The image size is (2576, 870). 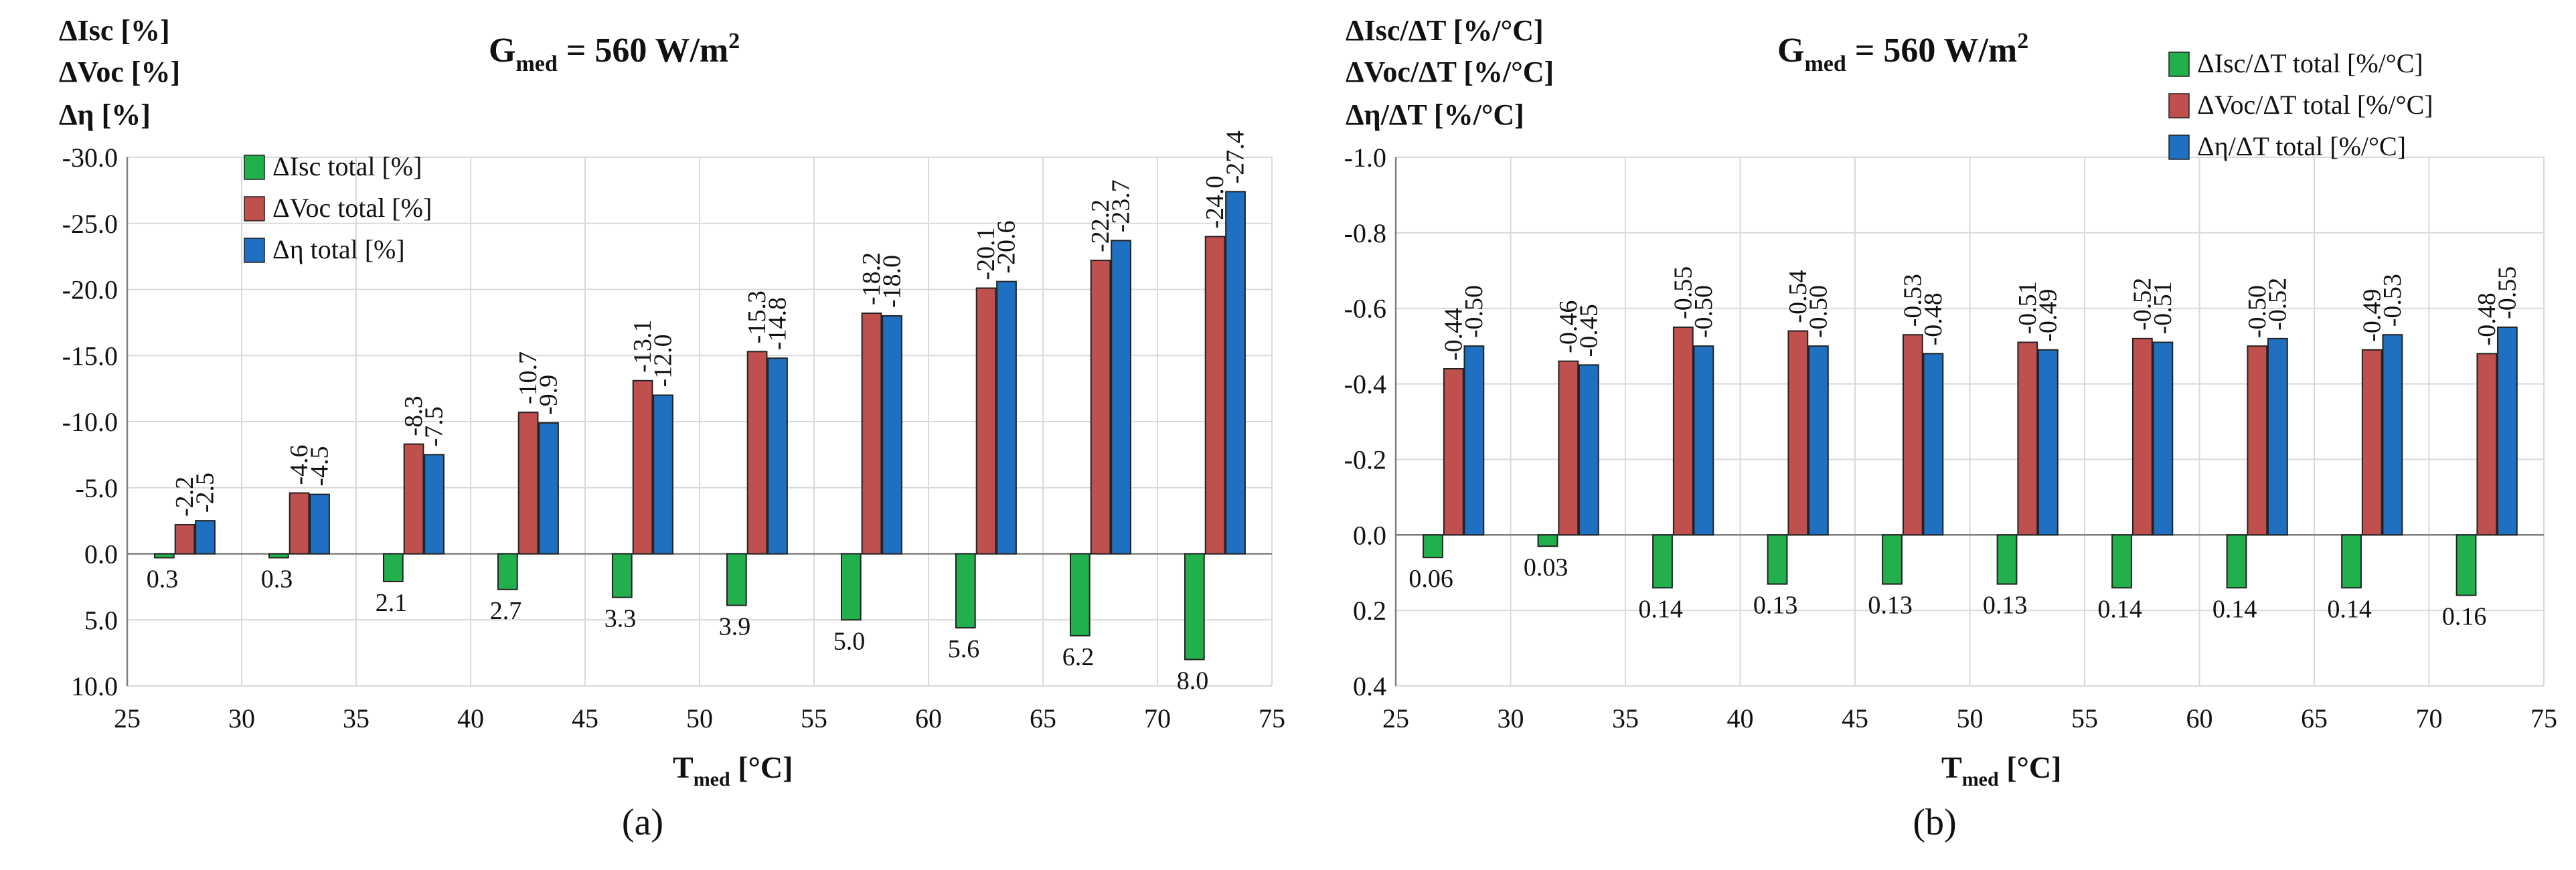 I want to click on y-tick-label: -5.0, so click(x=97, y=488).